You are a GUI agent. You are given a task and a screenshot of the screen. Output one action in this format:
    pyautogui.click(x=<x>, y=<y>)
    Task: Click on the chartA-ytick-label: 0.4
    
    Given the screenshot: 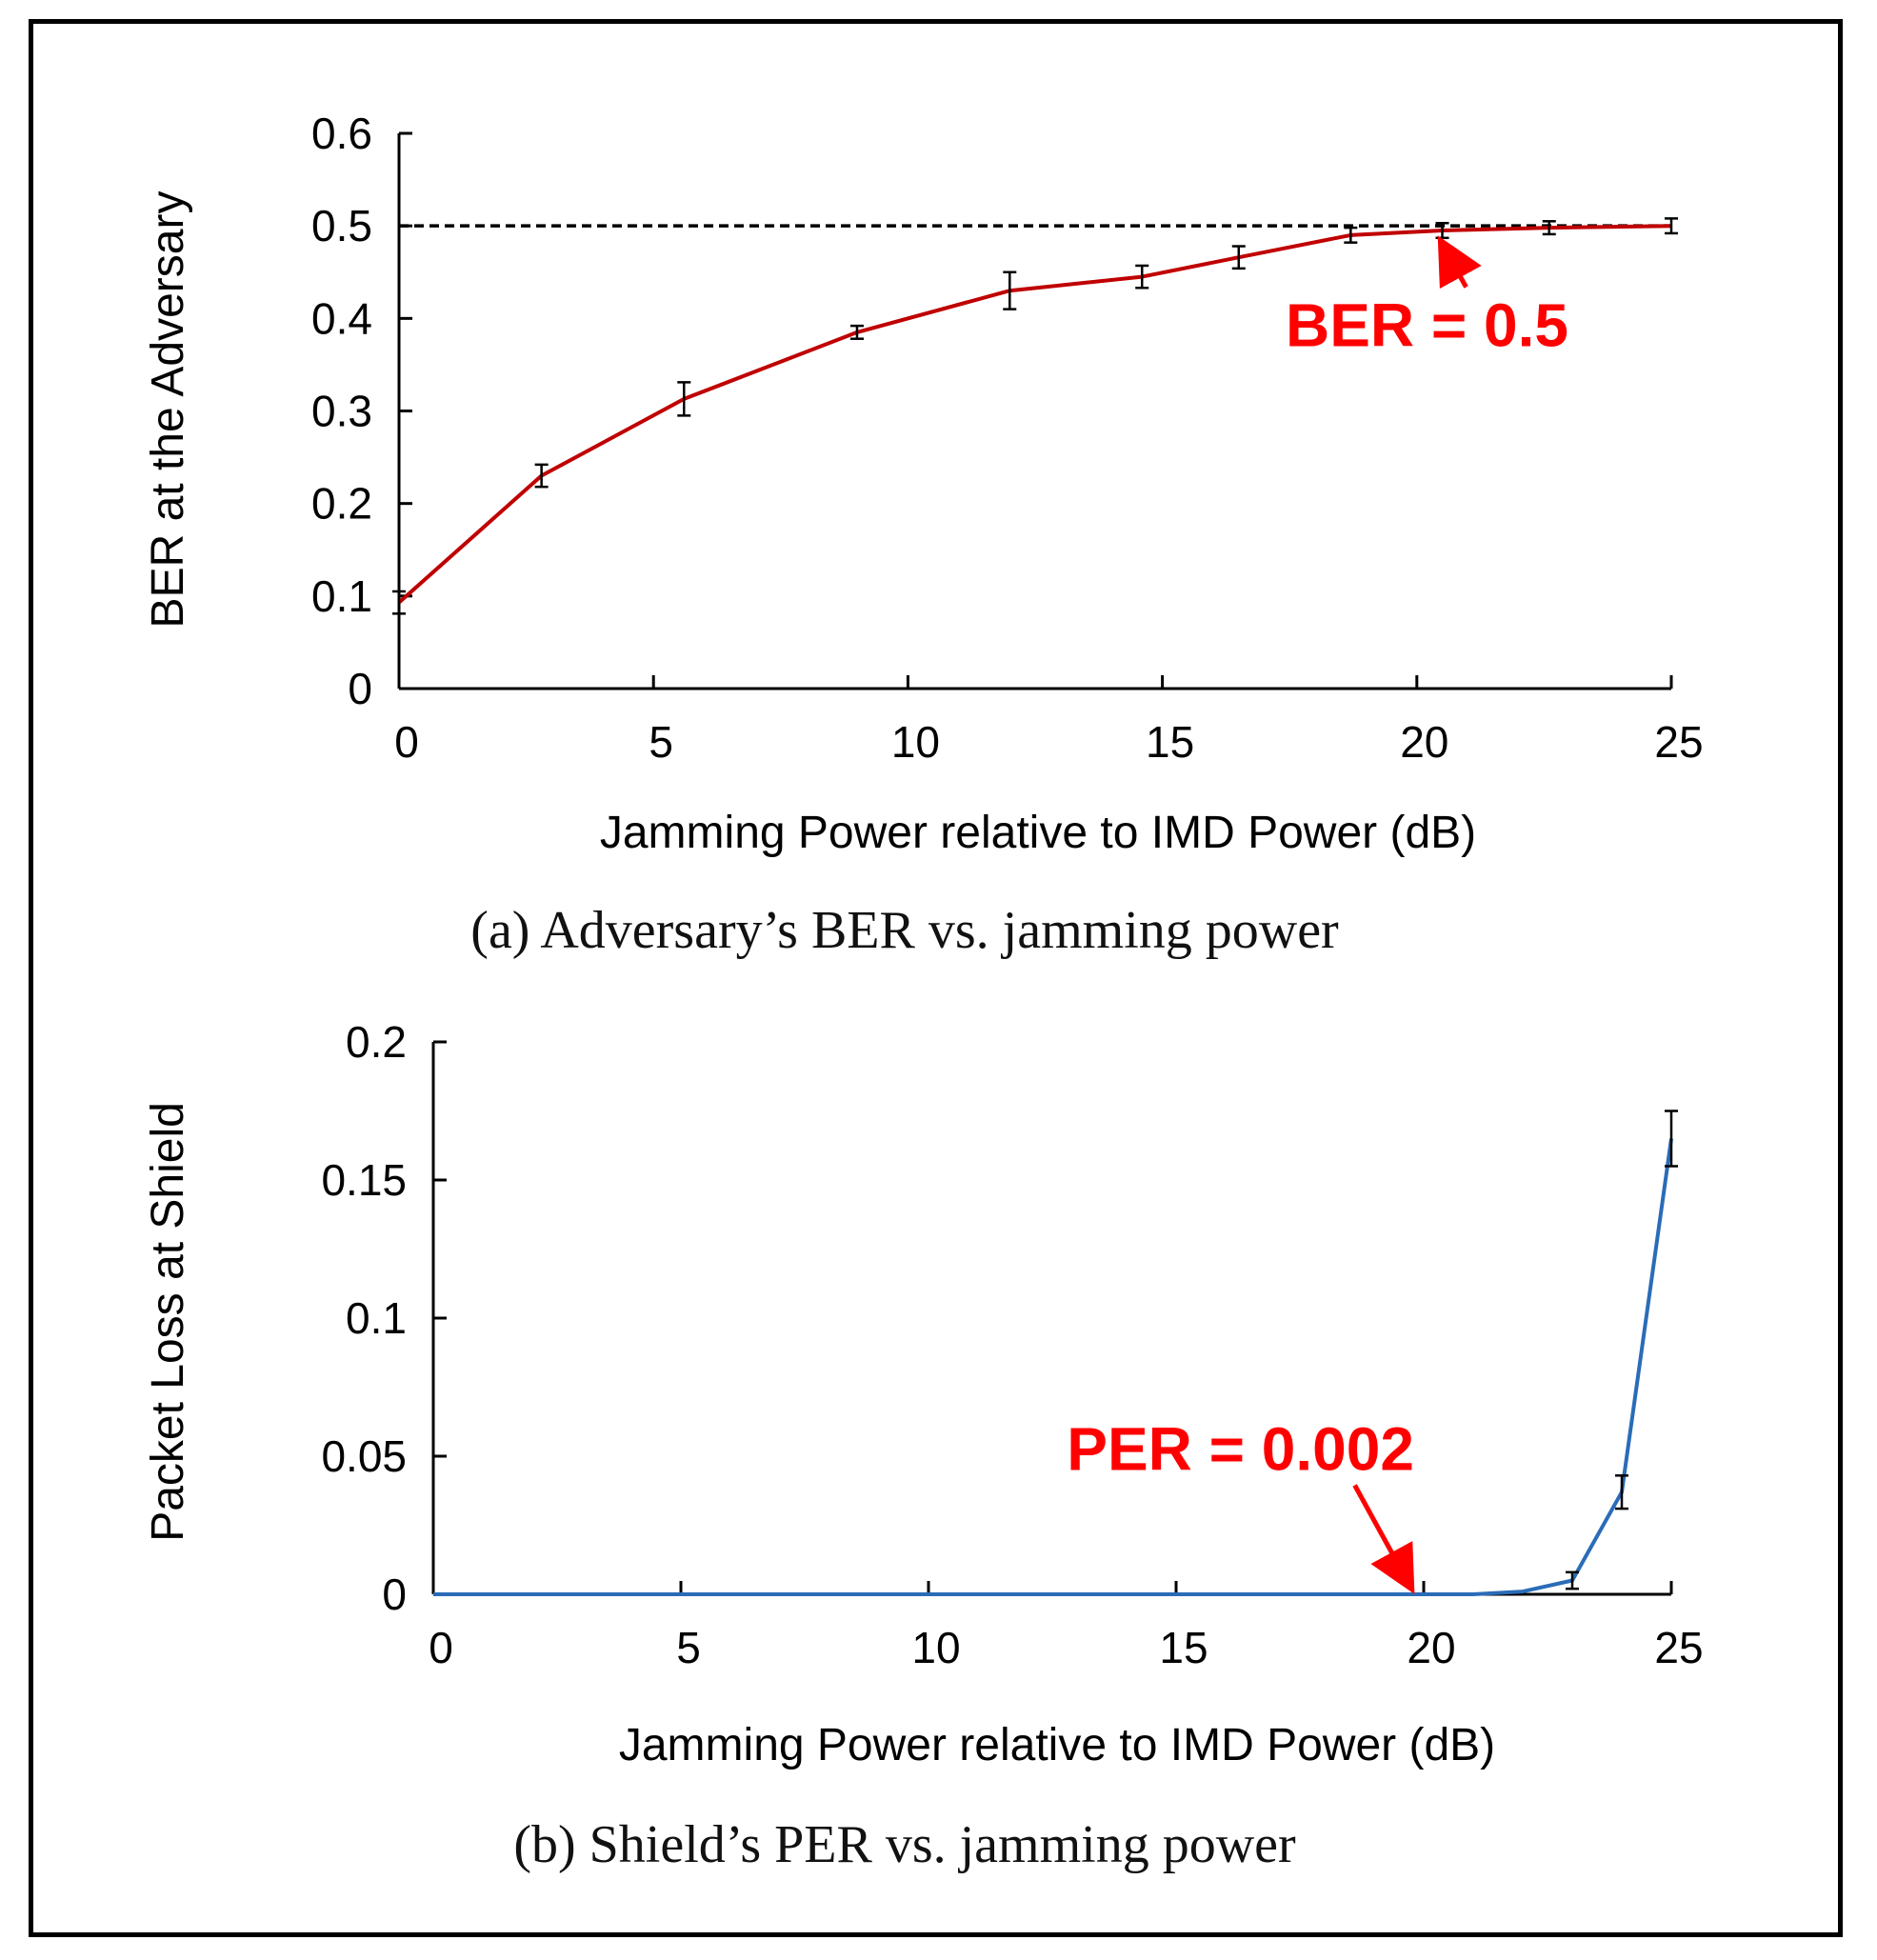 What is the action you would take?
    pyautogui.click(x=341, y=318)
    